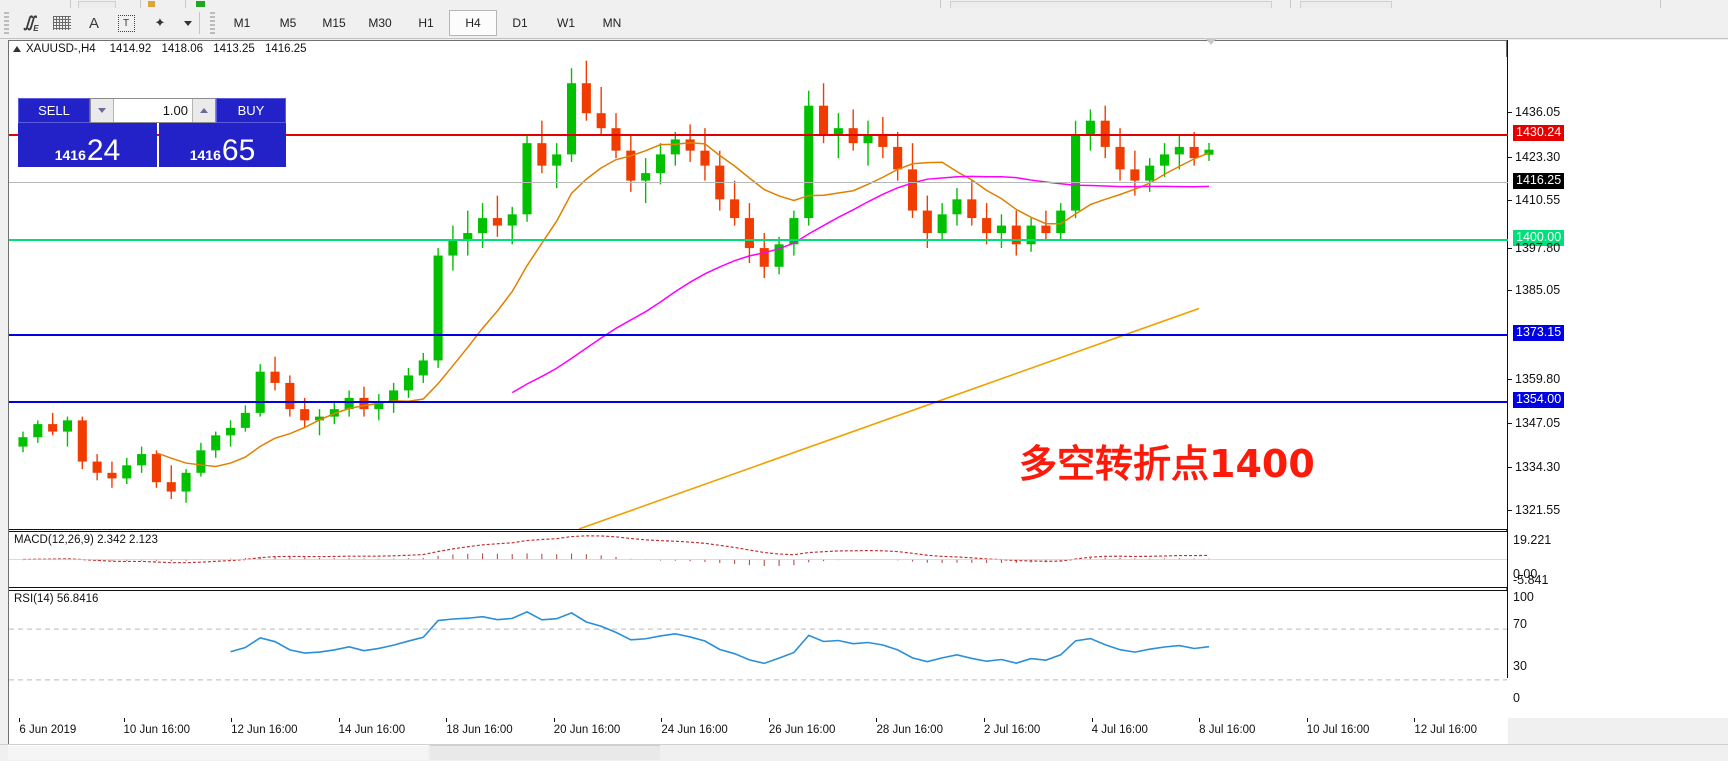  What do you see at coordinates (1211, 41) in the screenshot?
I see `scroll-indicator-icon` at bounding box center [1211, 41].